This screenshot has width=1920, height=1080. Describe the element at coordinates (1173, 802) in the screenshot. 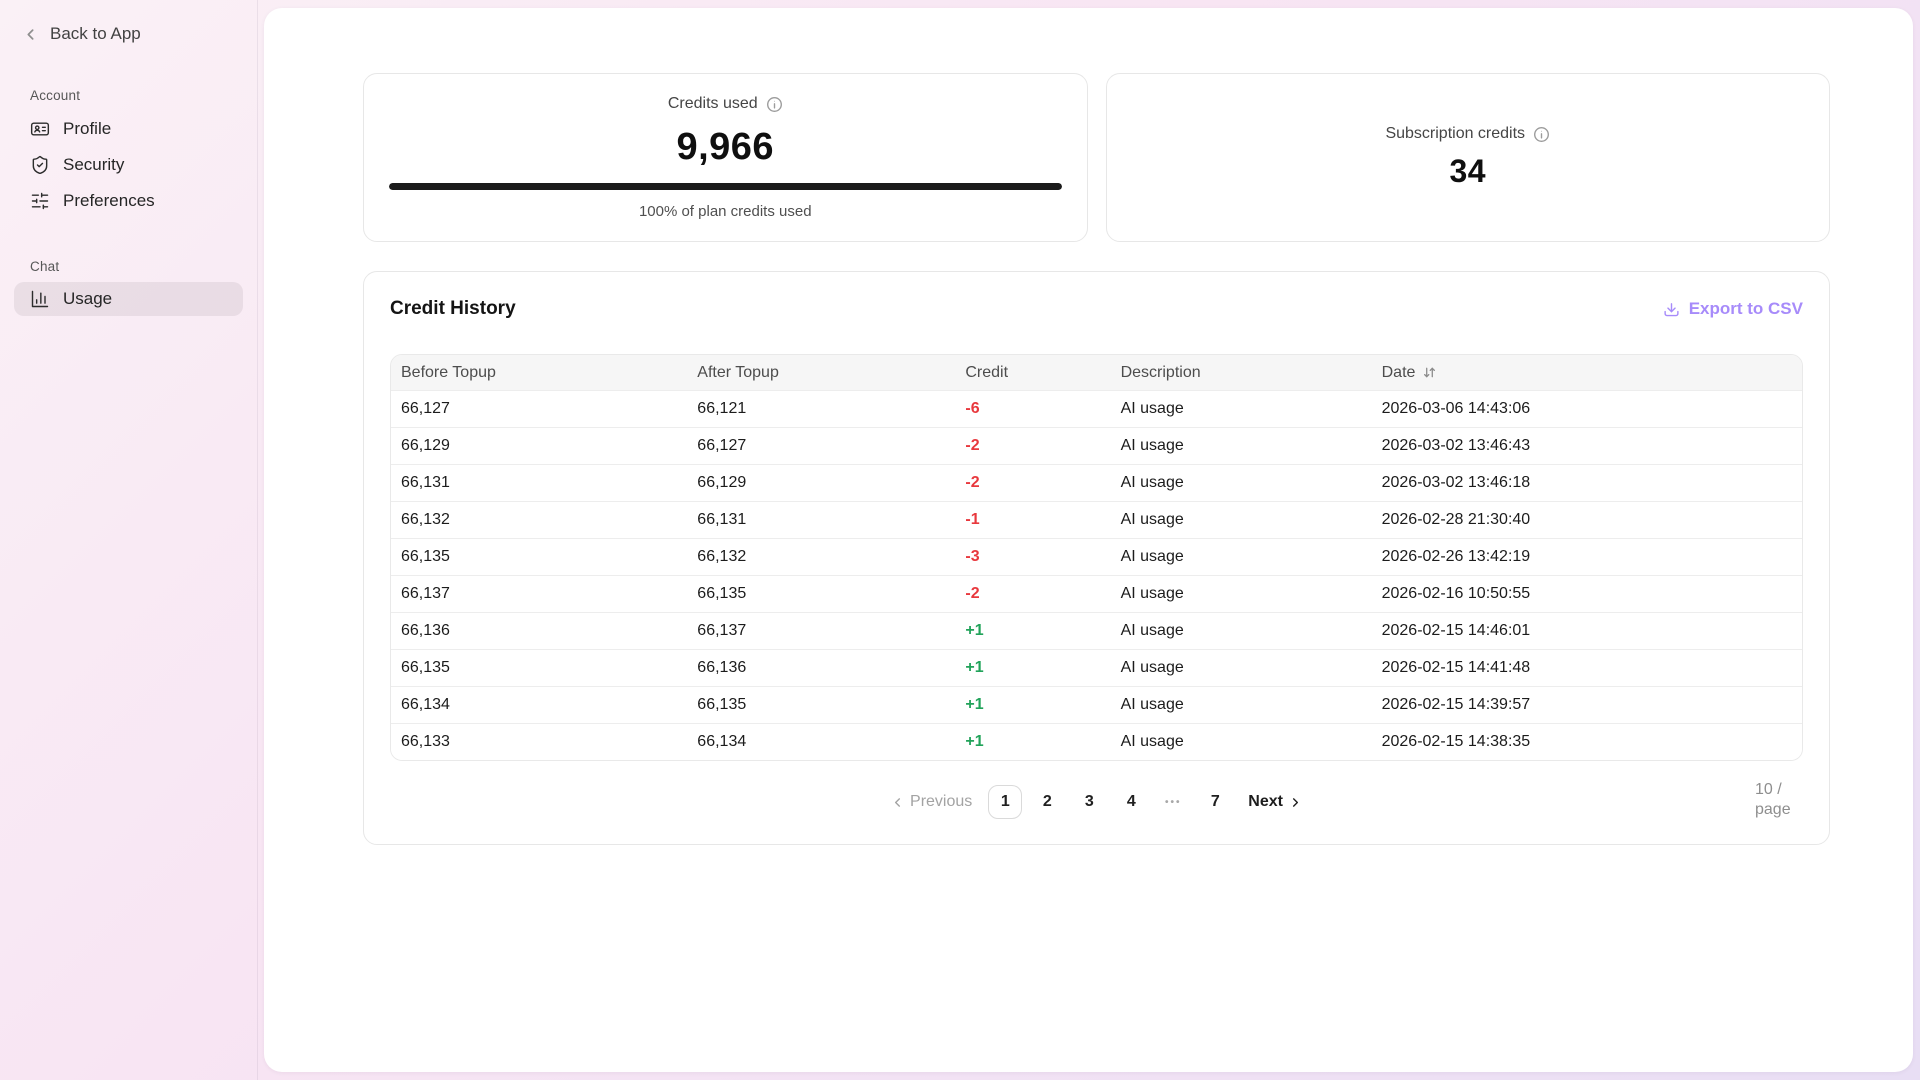

I see `pagination-ellipsis: •••` at that location.